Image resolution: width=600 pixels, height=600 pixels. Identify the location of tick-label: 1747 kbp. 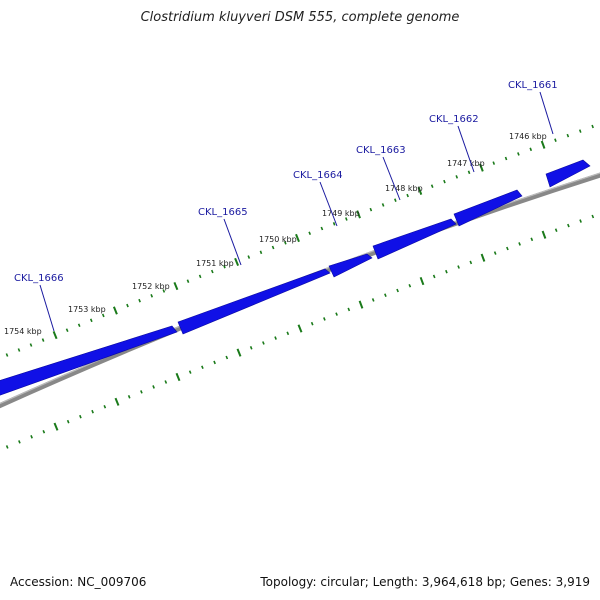
(466, 163).